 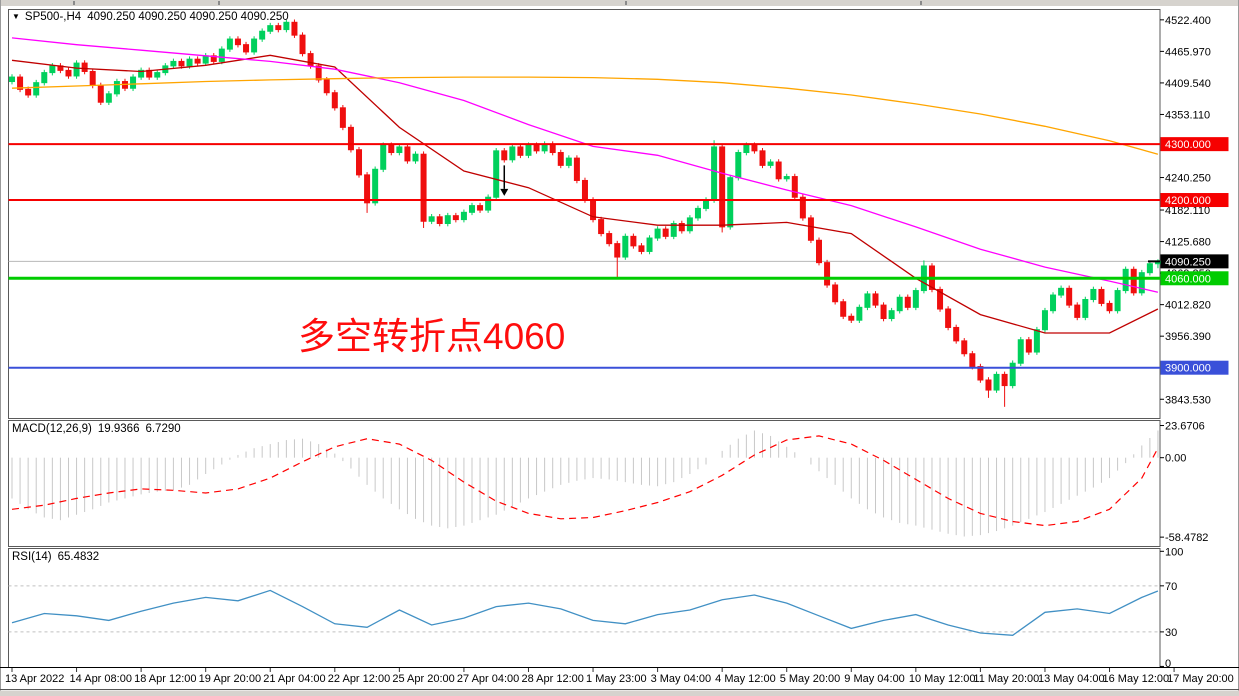 I want to click on macd-main-value: 19.9366, so click(x=118, y=429).